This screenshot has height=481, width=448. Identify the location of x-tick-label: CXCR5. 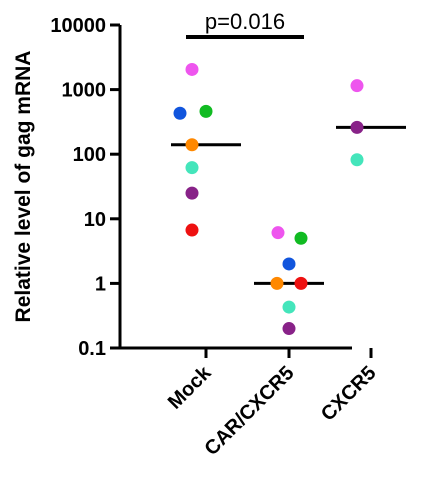
(348, 393).